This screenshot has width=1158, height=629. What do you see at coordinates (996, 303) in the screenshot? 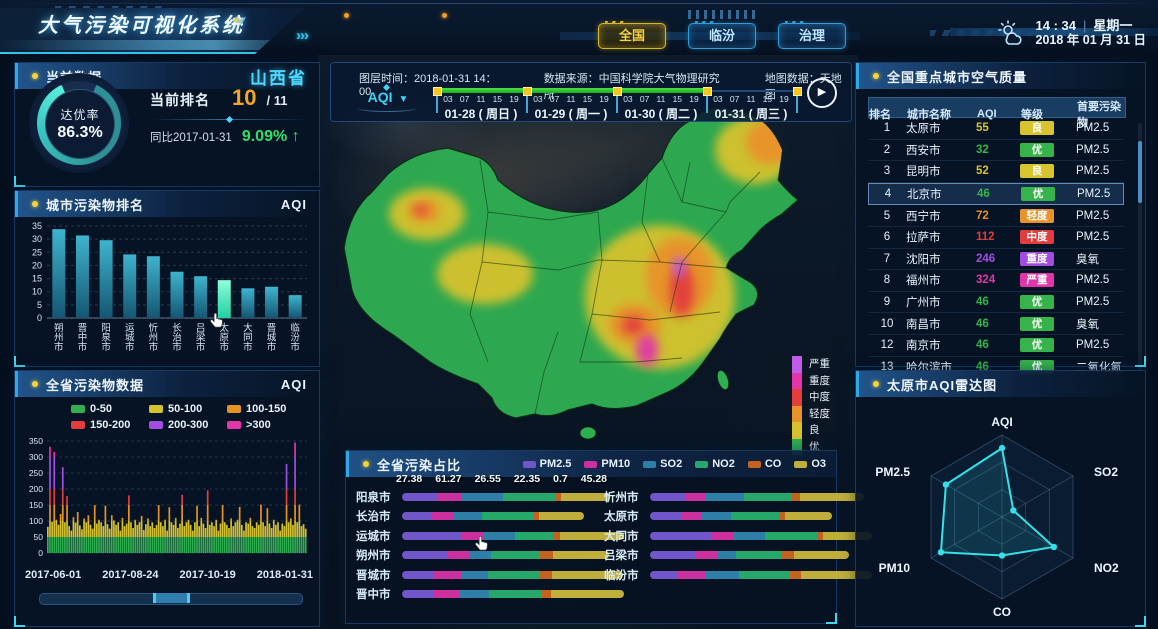
I see `table-row-广州市: 9 广州市 46 优 PM2.5` at bounding box center [996, 303].